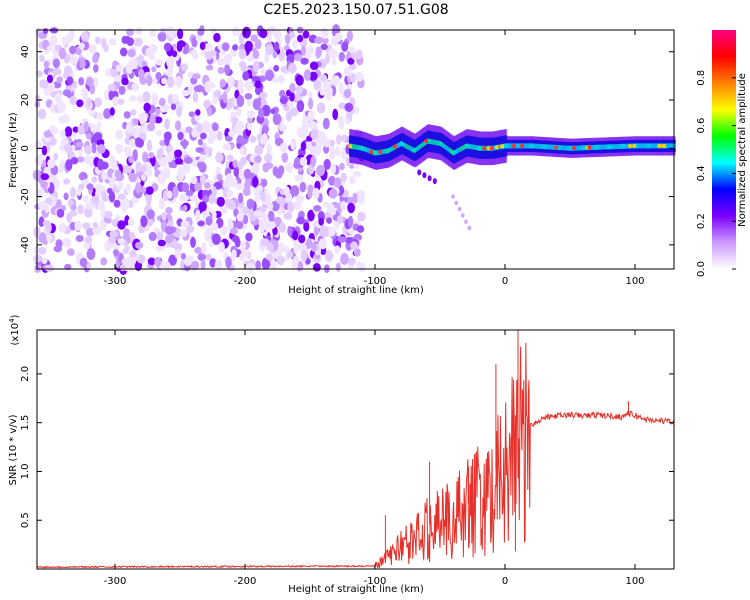 This screenshot has width=750, height=600. What do you see at coordinates (25, 245) in the screenshot?
I see `y-tick-label: -40` at bounding box center [25, 245].